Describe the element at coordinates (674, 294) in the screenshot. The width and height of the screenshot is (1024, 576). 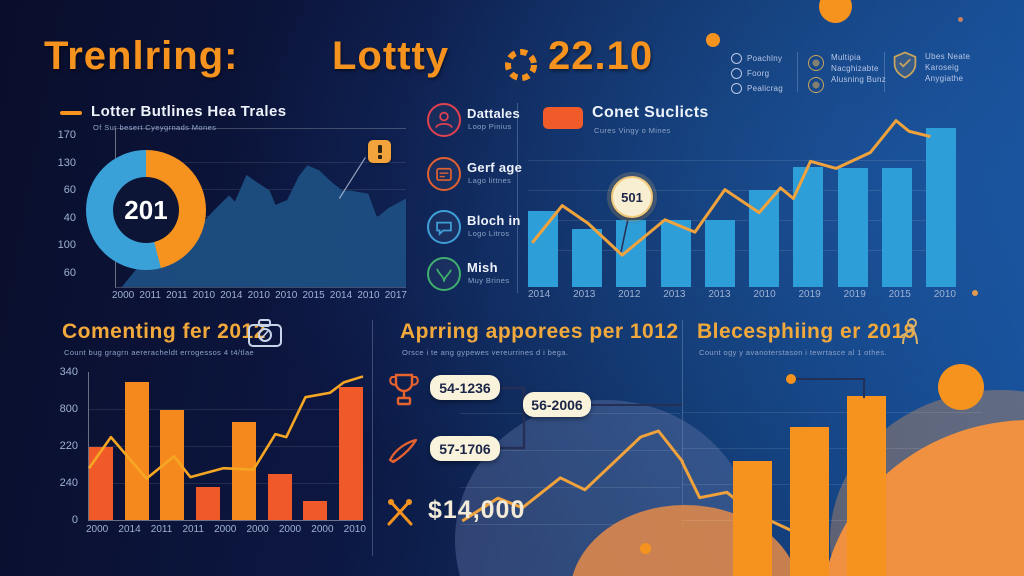
I see `axis-tick: 2013` at that location.